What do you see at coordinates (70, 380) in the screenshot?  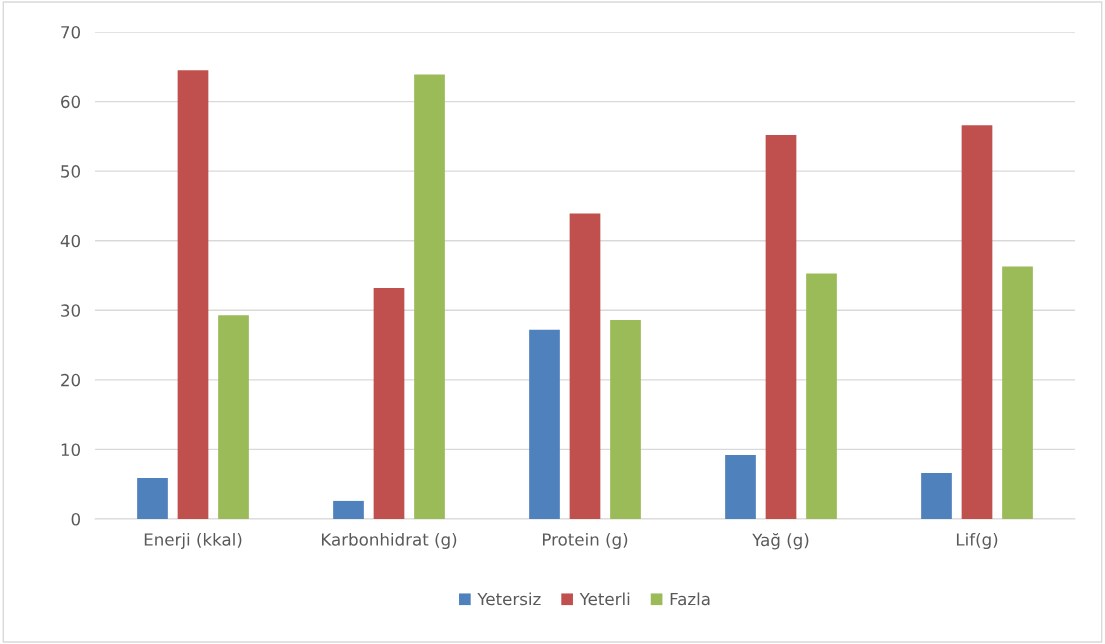 I see `y-tick-label: 20` at bounding box center [70, 380].